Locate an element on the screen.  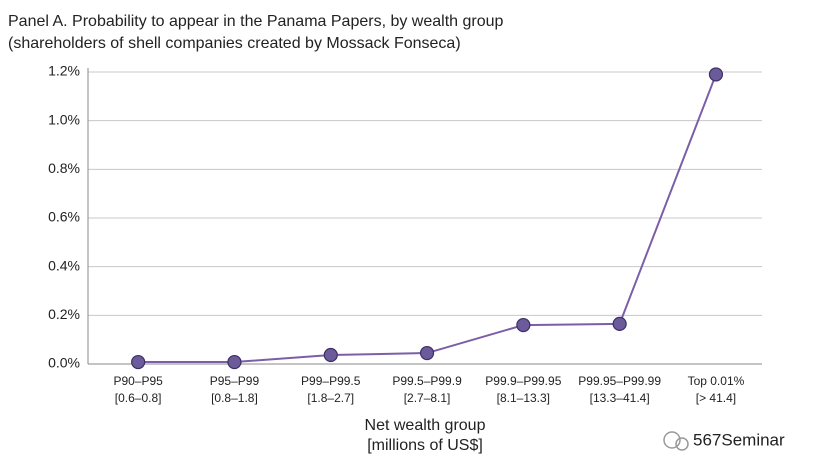
x-tick-range: [> 41.4] is located at coordinates (716, 398).